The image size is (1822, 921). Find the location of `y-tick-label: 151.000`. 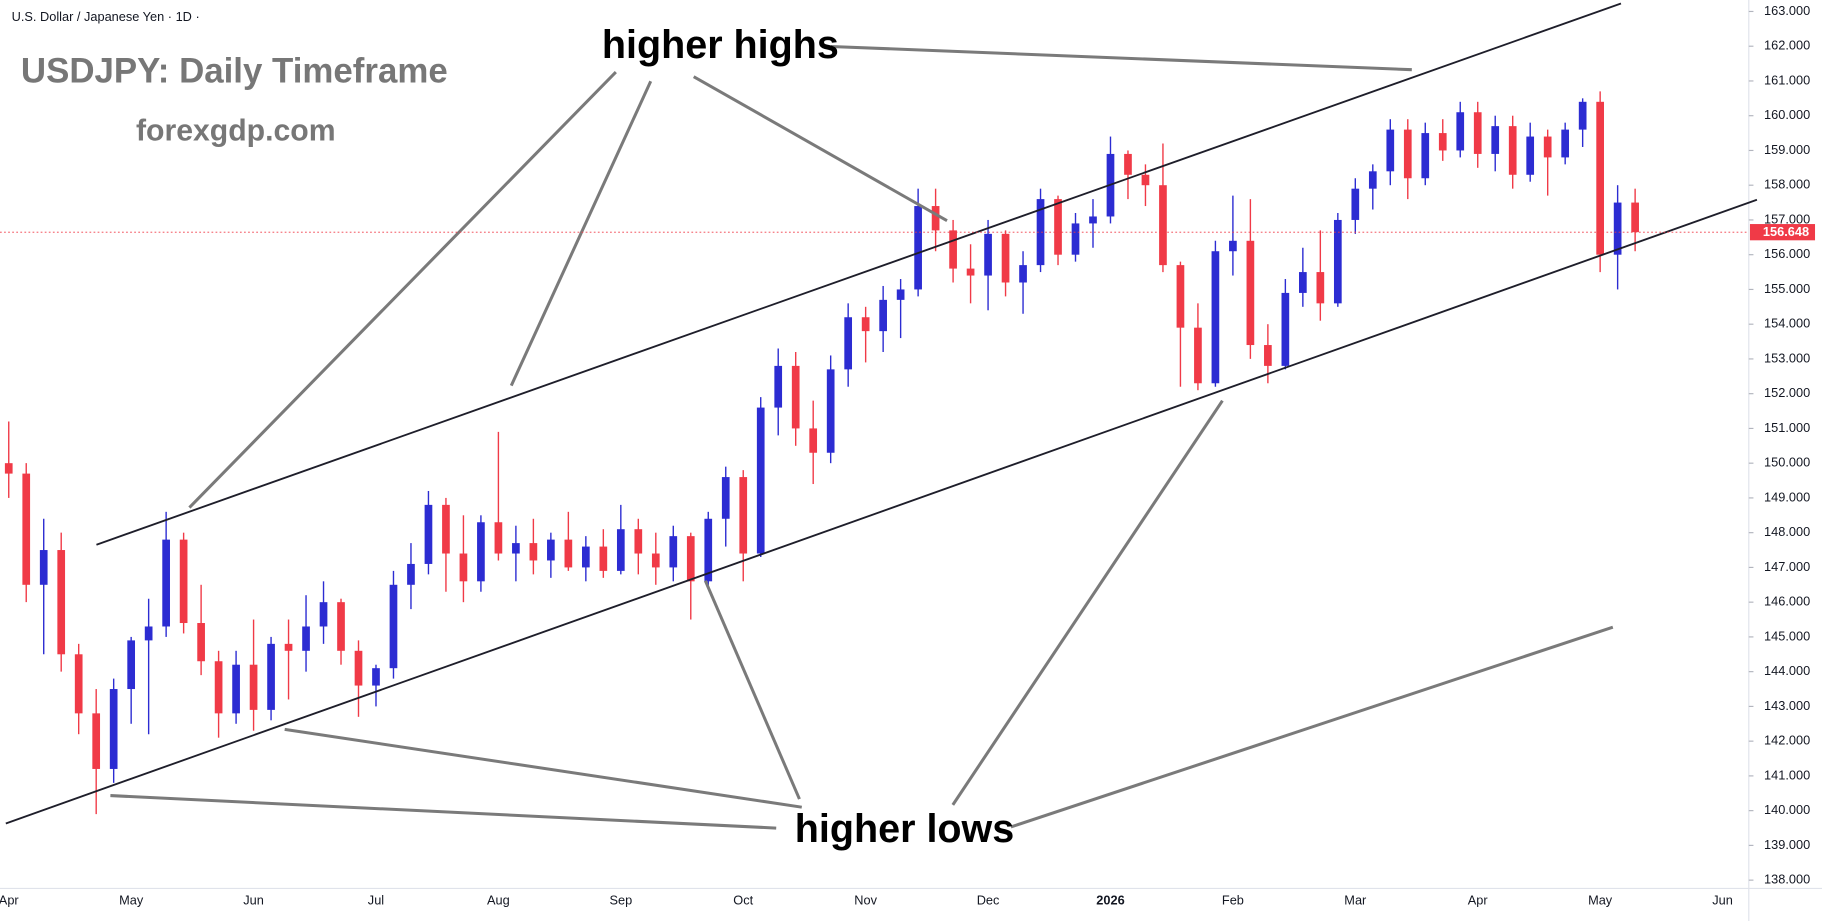

y-tick-label: 151.000 is located at coordinates (1787, 427).